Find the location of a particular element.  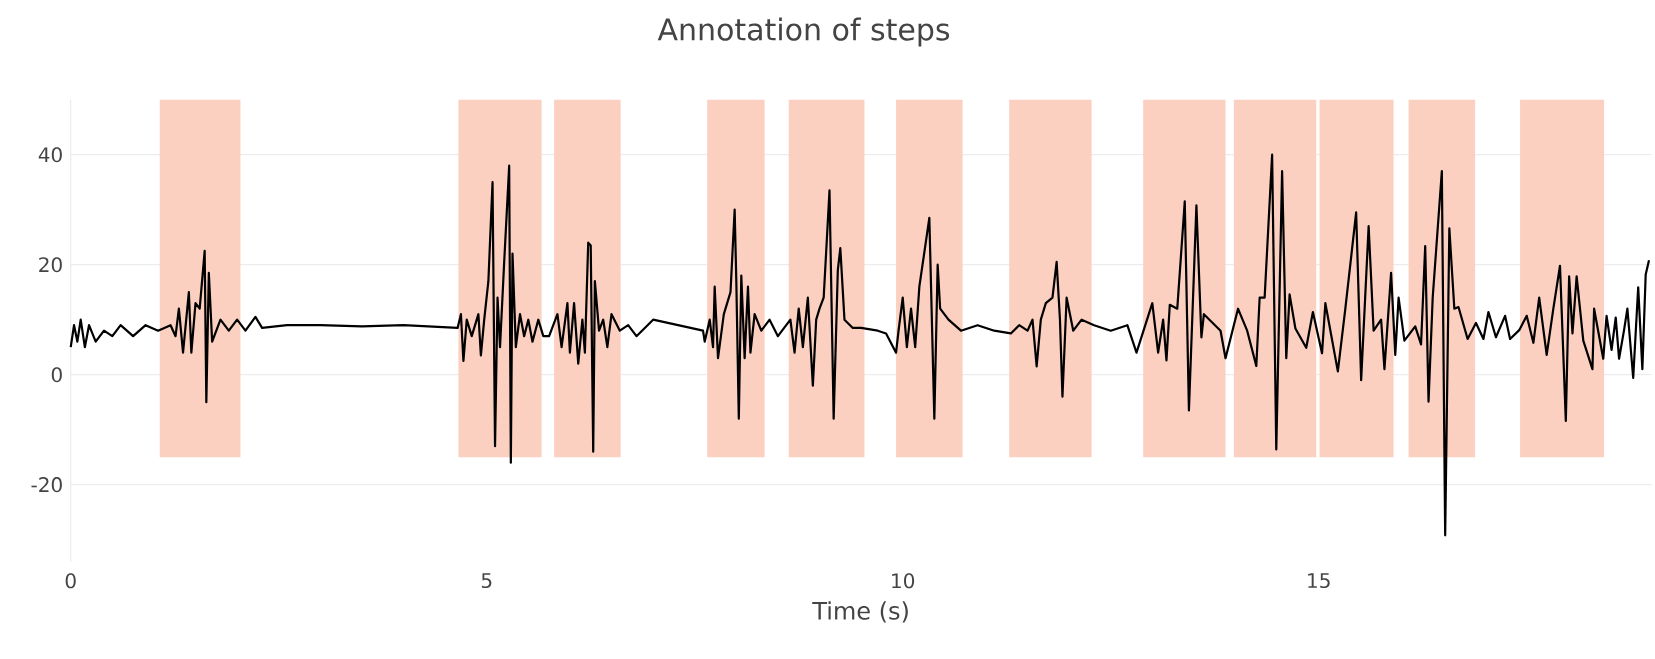

y-tick-label: 40 is located at coordinates (50, 155).